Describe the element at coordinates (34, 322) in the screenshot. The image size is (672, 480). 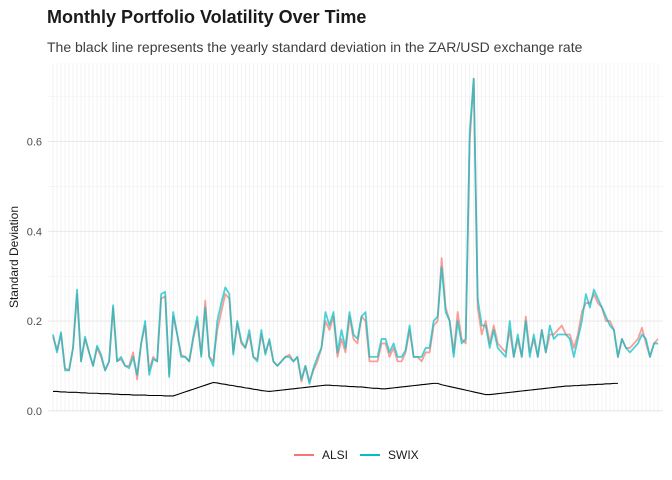
I see `y-tick-label: 0.2` at that location.